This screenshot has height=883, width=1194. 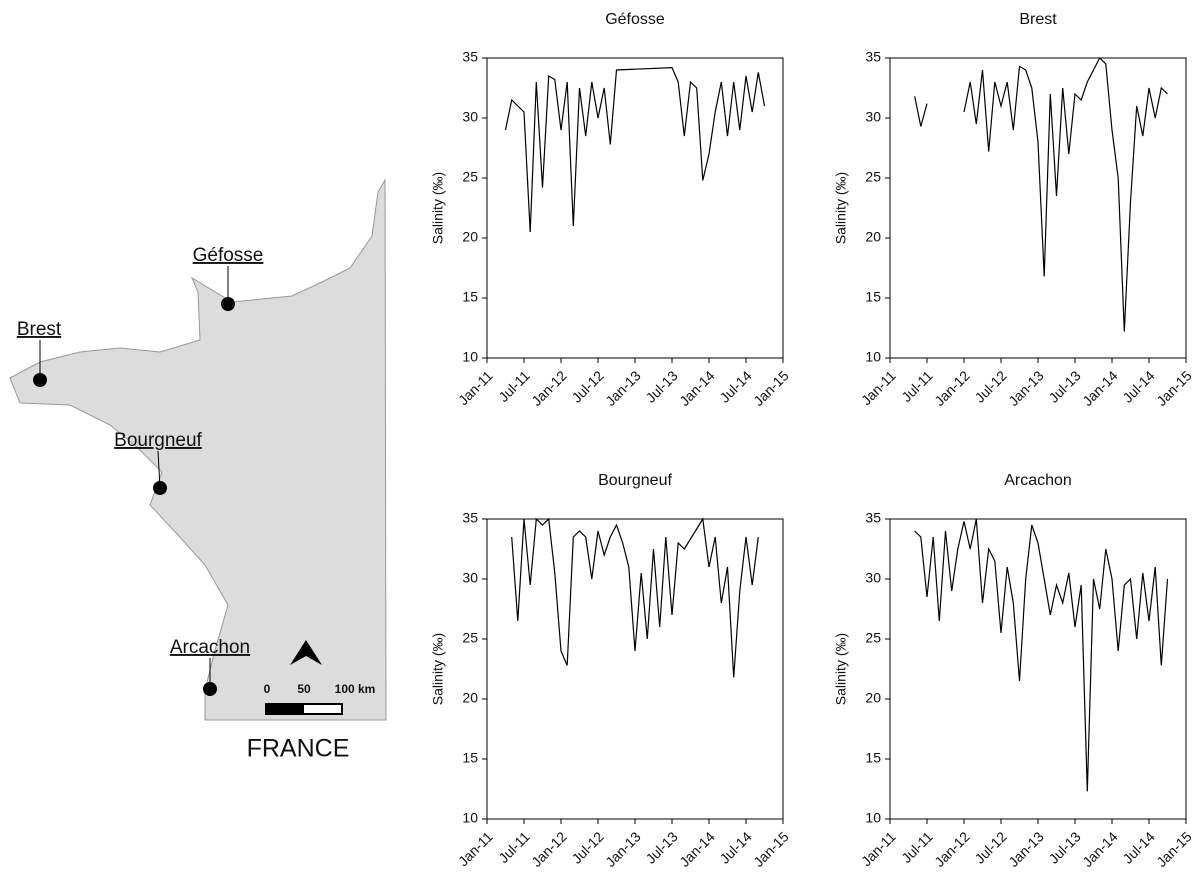 What do you see at coordinates (306, 652) in the screenshot?
I see `north-arrow` at bounding box center [306, 652].